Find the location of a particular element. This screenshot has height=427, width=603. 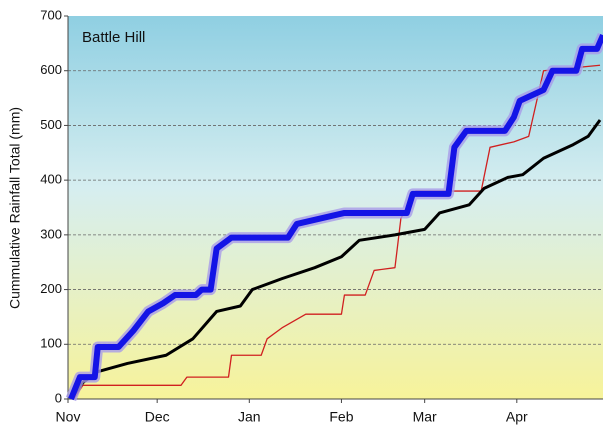

x-tick-label: Apr is located at coordinates (517, 417).